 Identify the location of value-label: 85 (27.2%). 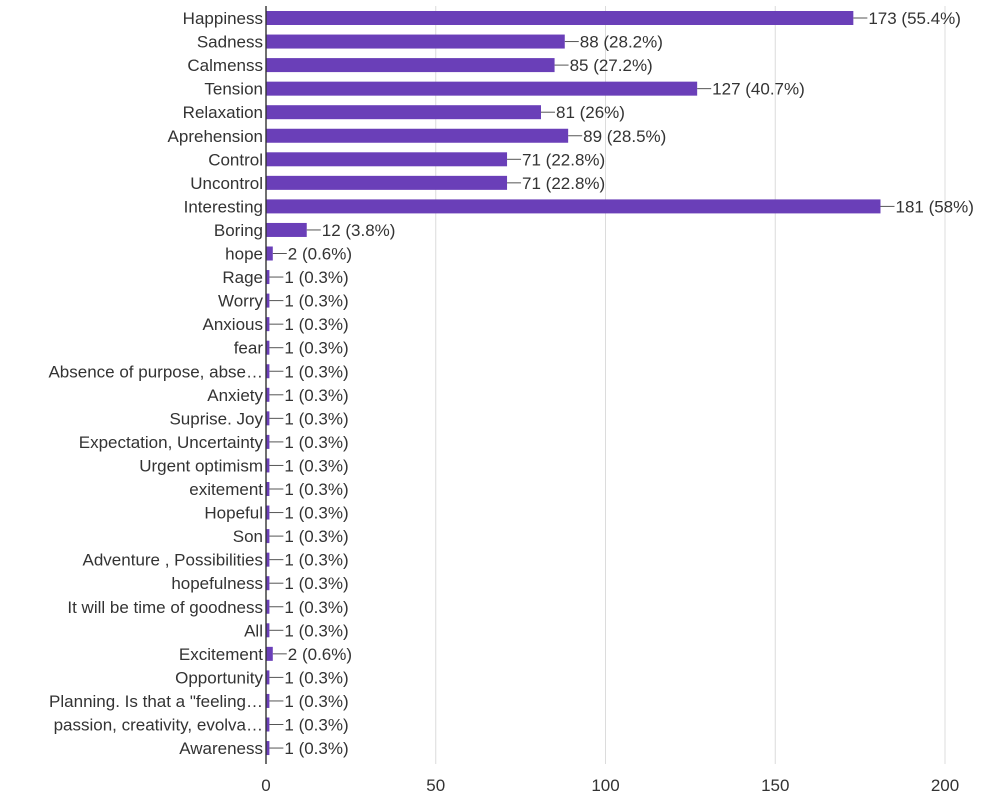
(611, 65).